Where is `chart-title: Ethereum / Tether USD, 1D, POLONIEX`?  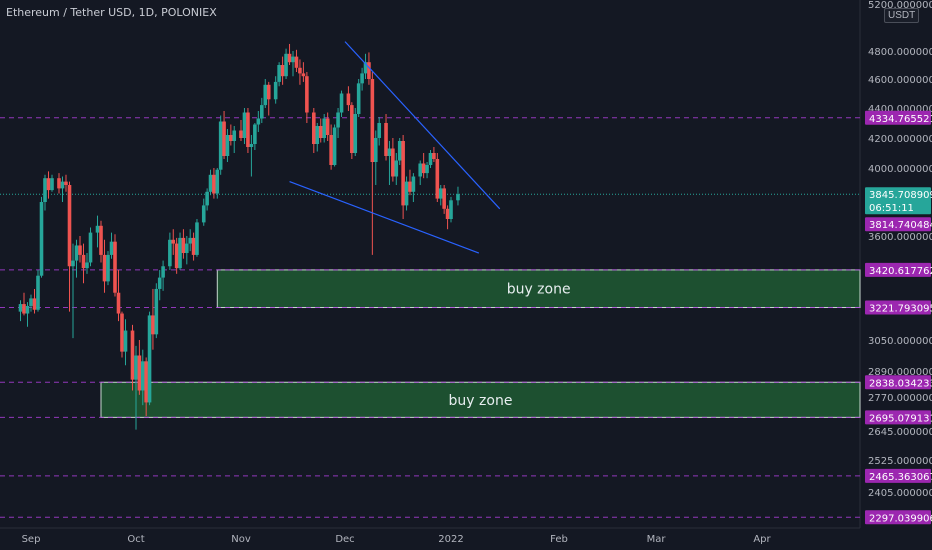 chart-title: Ethereum / Tether USD, 1D, POLONIEX is located at coordinates (111, 12).